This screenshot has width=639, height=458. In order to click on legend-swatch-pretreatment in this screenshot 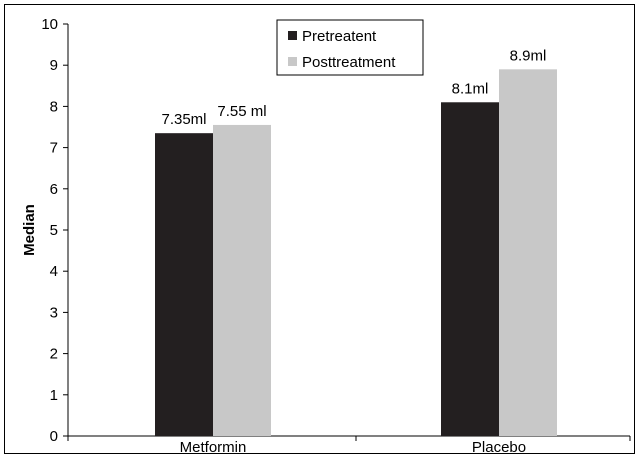, I will do `click(292, 35)`.